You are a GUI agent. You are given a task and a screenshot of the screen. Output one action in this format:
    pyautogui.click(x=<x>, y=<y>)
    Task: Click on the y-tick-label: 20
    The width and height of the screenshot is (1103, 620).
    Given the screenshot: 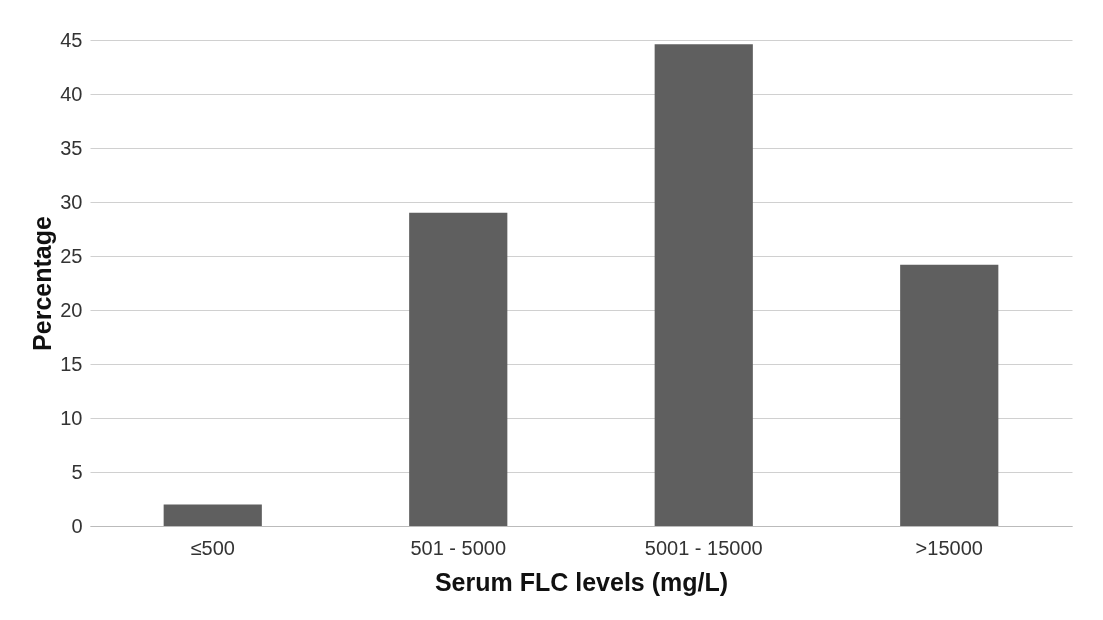 What is the action you would take?
    pyautogui.click(x=71, y=309)
    